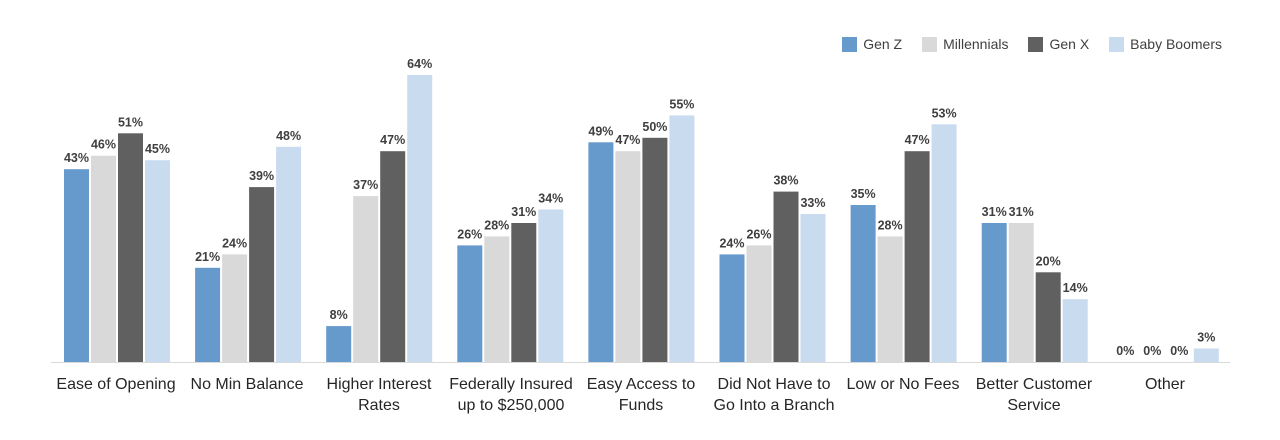 The width and height of the screenshot is (1280, 440). I want to click on legend-label: Millennials, so click(976, 44).